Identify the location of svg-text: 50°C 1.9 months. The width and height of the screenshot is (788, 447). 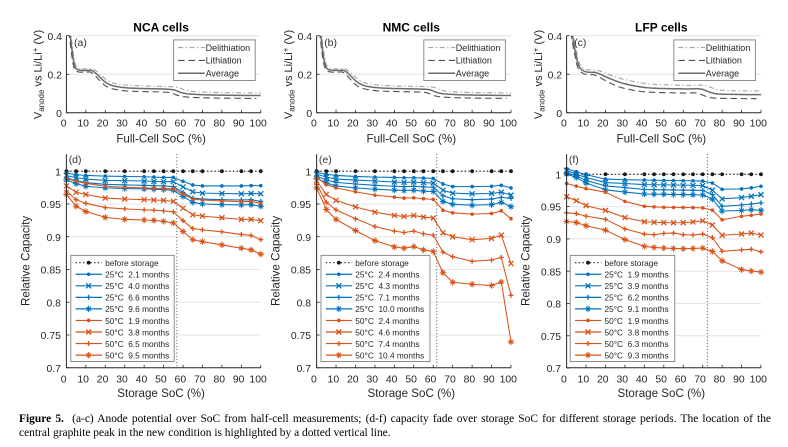
(137, 321).